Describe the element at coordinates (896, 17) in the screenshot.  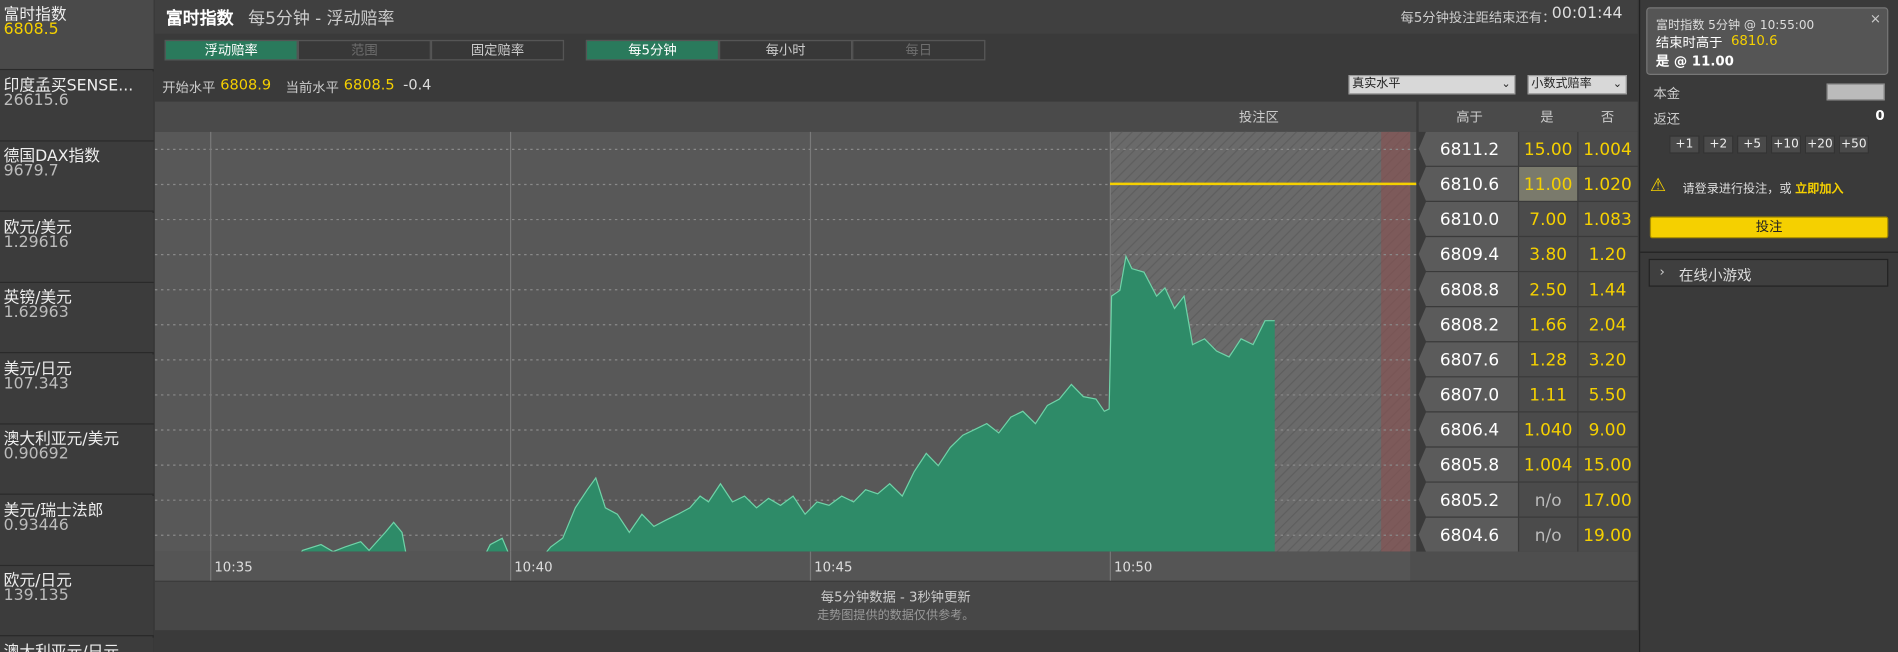
I see `header-bar` at that location.